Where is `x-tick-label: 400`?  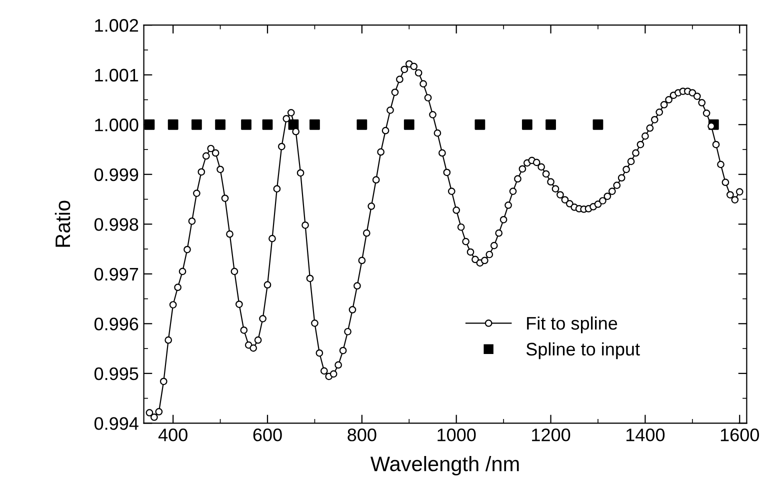 x-tick-label: 400 is located at coordinates (173, 435).